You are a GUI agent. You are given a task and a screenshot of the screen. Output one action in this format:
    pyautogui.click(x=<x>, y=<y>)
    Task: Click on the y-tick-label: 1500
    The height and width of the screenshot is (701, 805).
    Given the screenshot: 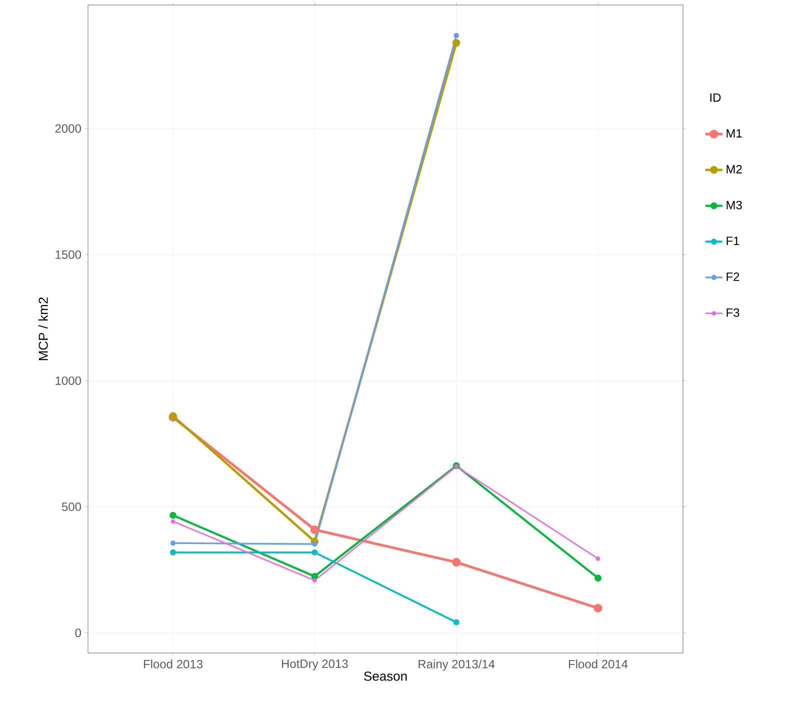 What is the action you would take?
    pyautogui.click(x=68, y=254)
    